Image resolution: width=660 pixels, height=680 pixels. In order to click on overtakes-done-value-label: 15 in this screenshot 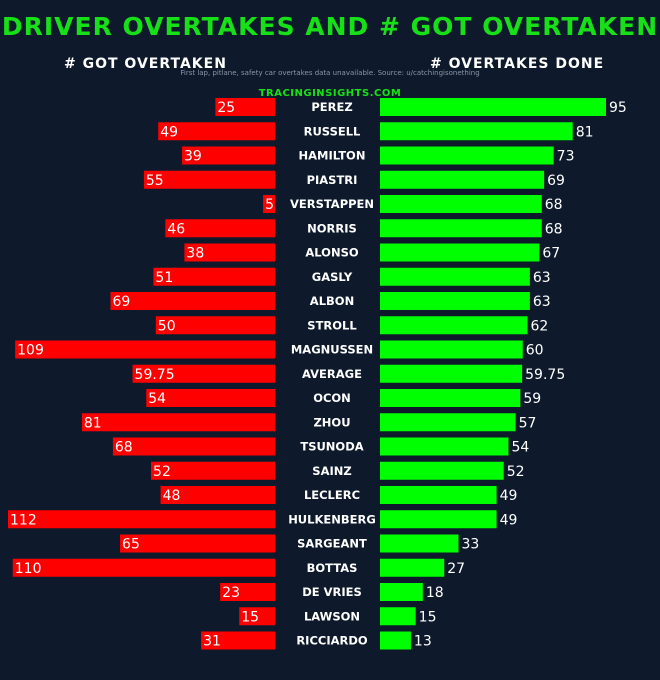, I will do `click(428, 617)`.